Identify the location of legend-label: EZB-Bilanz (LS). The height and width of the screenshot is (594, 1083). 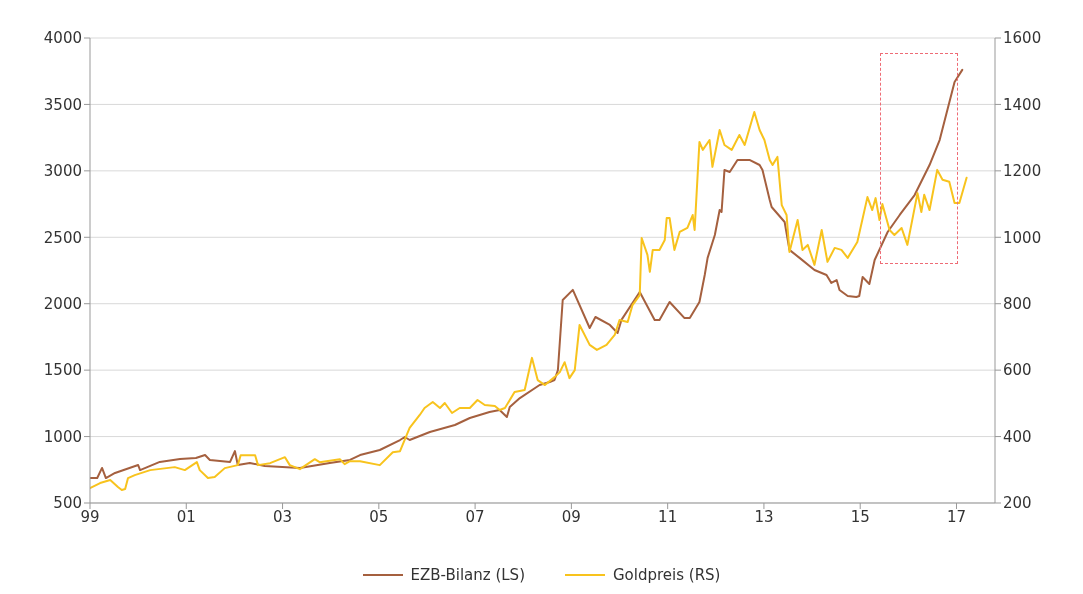
(467, 575).